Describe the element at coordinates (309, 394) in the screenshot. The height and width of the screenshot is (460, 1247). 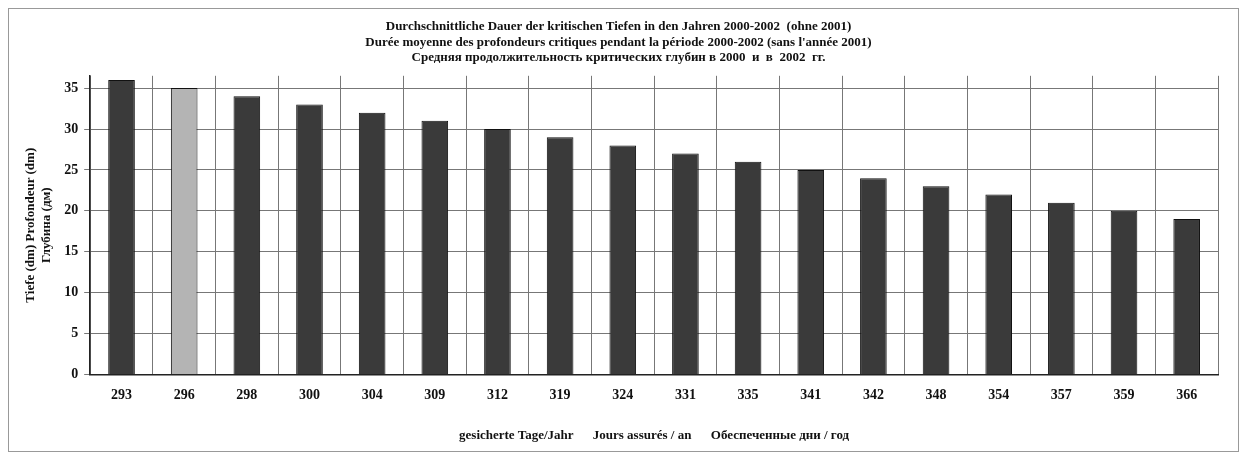
I see `x-tick-label: 300` at that location.